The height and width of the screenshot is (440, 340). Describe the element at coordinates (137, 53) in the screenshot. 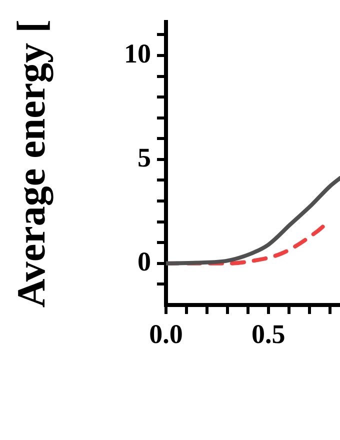

I see `y-tick-label: 10` at that location.